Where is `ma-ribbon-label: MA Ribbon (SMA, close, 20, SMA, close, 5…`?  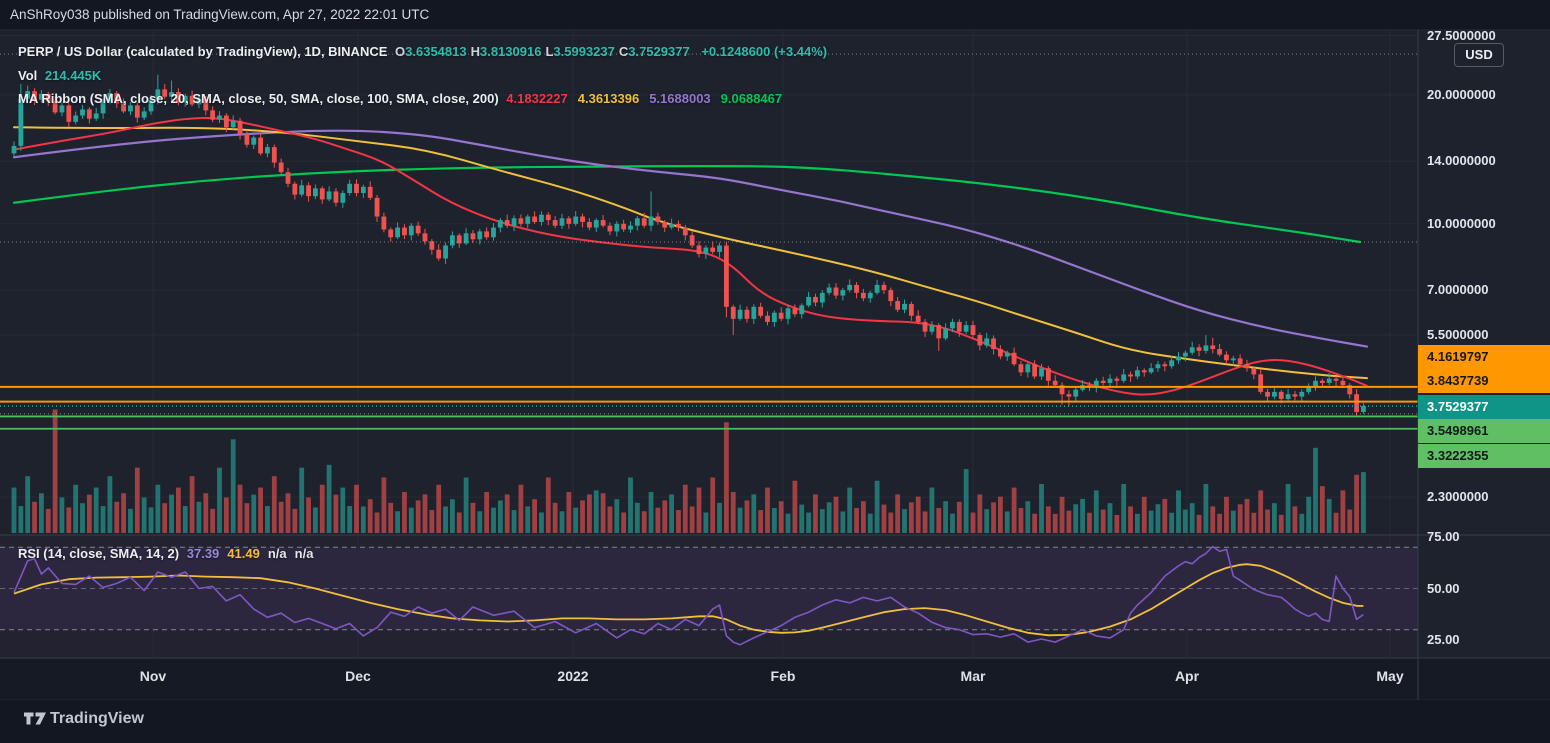 ma-ribbon-label: MA Ribbon (SMA, close, 20, SMA, close, 5… is located at coordinates (258, 98).